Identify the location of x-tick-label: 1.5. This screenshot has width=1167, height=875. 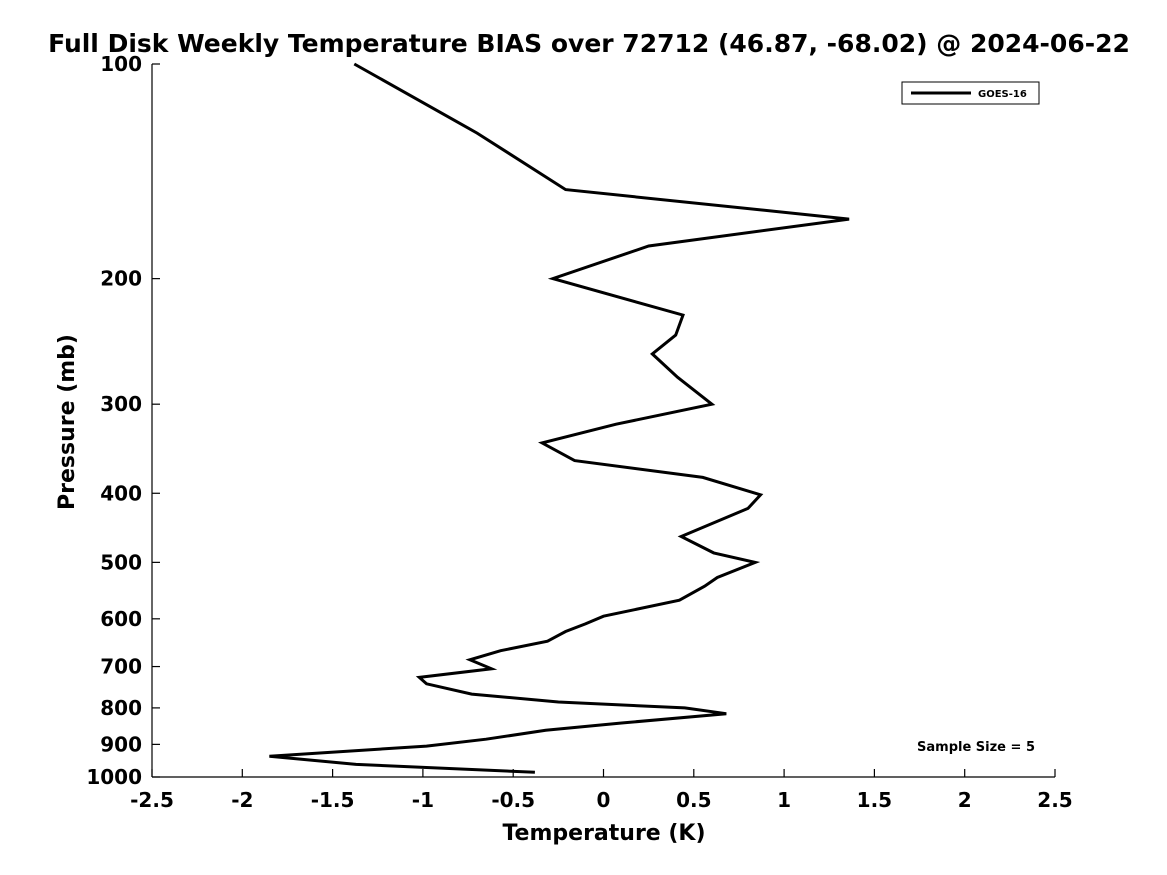
(874, 800).